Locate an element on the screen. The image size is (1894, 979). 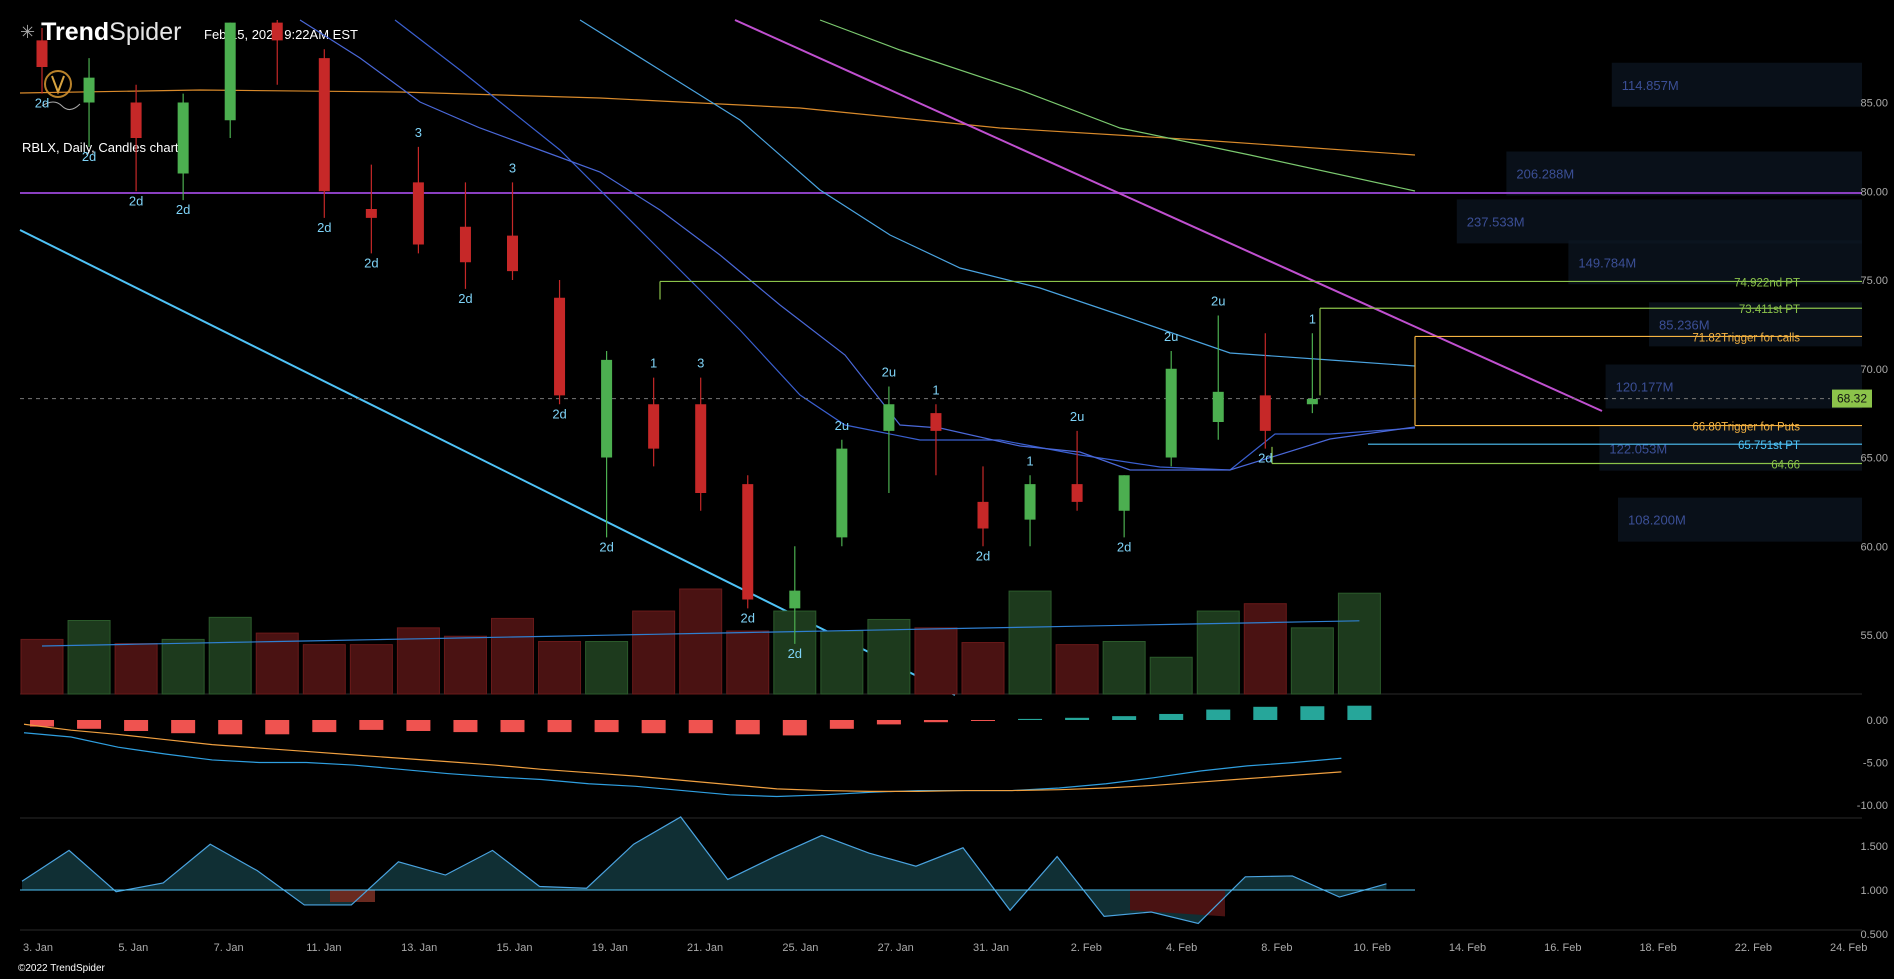
x-tick-label: 25. Jan is located at coordinates (800, 948).